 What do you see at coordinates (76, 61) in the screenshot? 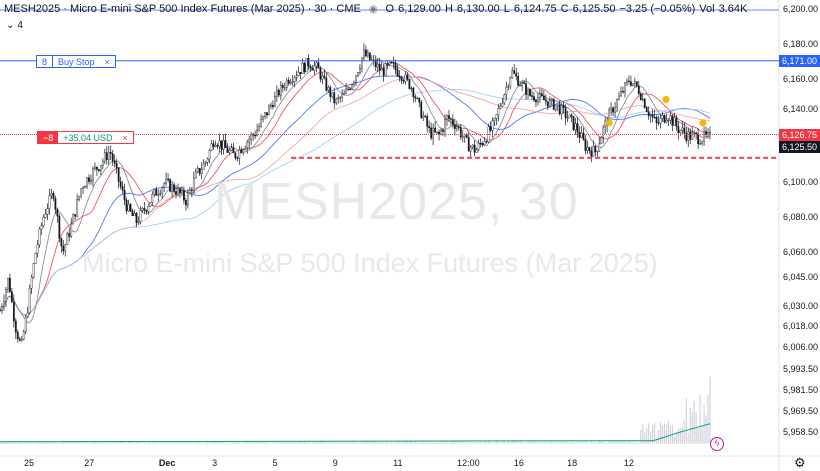
I see `buy-stop-order: 8 Buy Stop ×` at bounding box center [76, 61].